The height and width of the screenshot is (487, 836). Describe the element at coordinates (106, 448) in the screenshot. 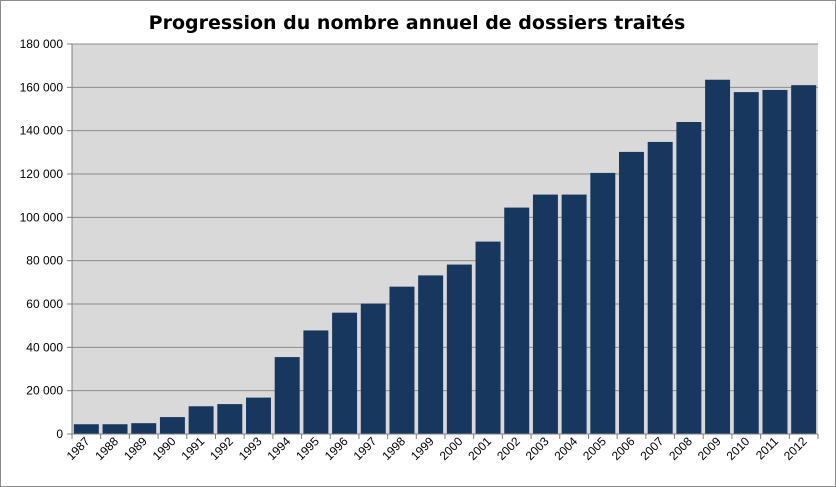

I see `x-tick-label: 1988` at that location.